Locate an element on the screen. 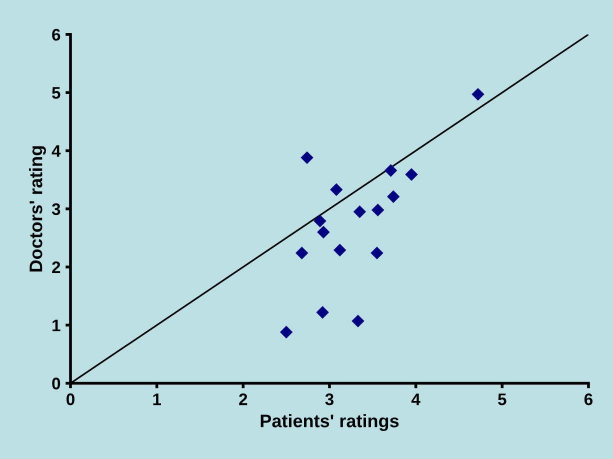 This screenshot has width=613, height=459. y-tick-label: 4 is located at coordinates (56, 151).